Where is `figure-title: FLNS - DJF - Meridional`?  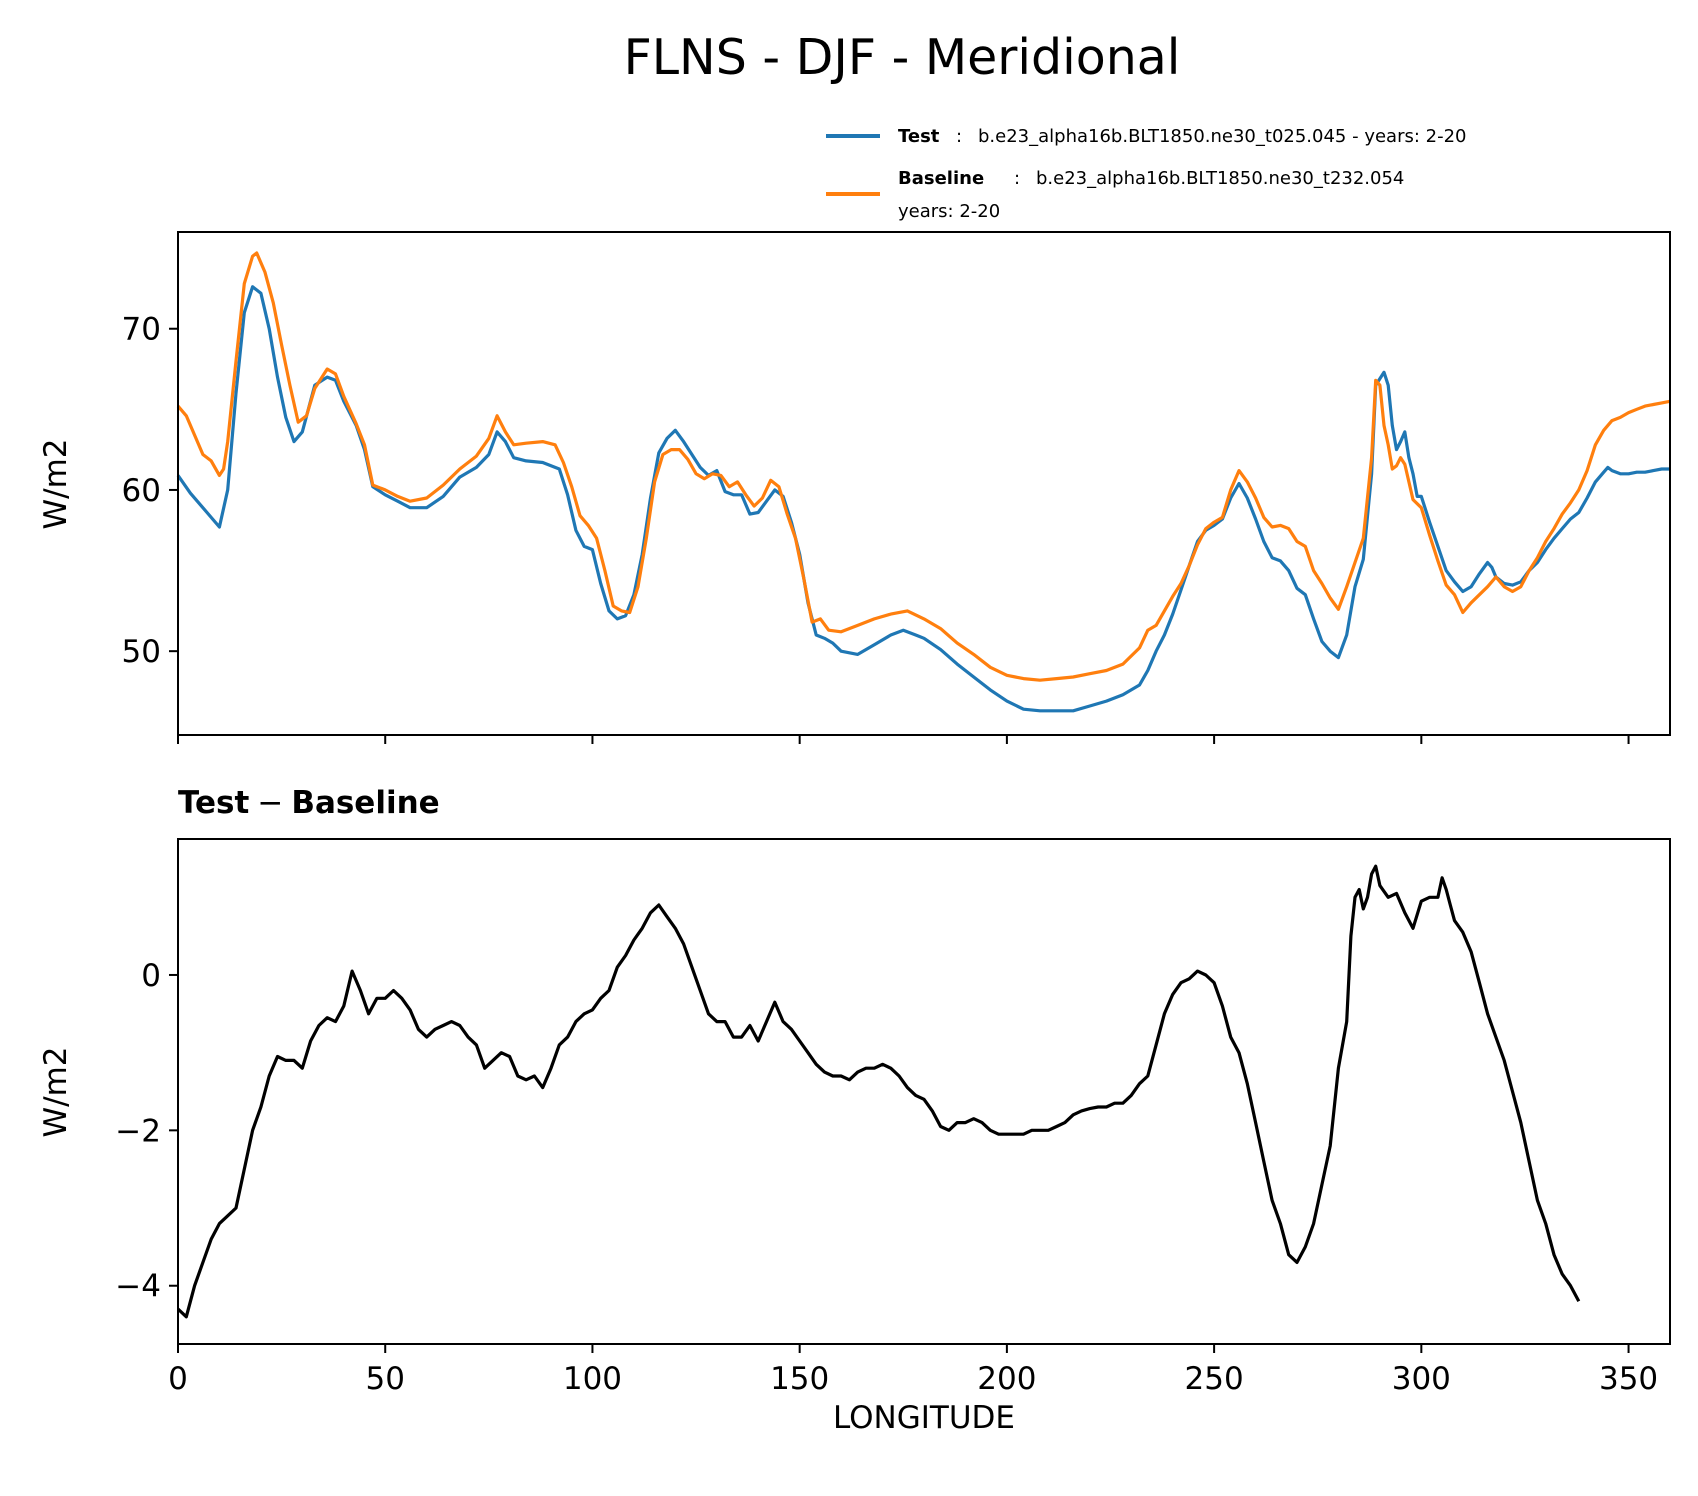 figure-title: FLNS - DJF - Meridional is located at coordinates (902, 57).